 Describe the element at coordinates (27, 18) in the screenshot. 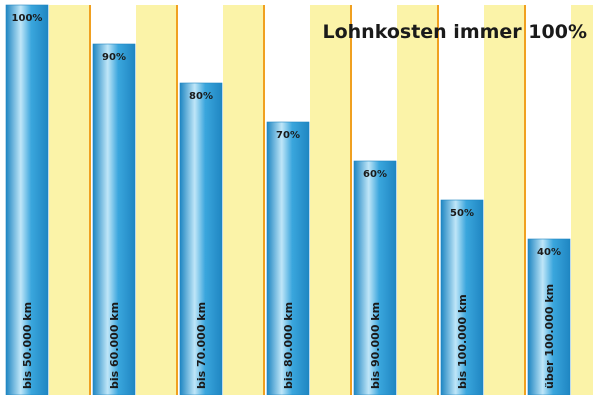

I see `value-label-1: 100%` at that location.